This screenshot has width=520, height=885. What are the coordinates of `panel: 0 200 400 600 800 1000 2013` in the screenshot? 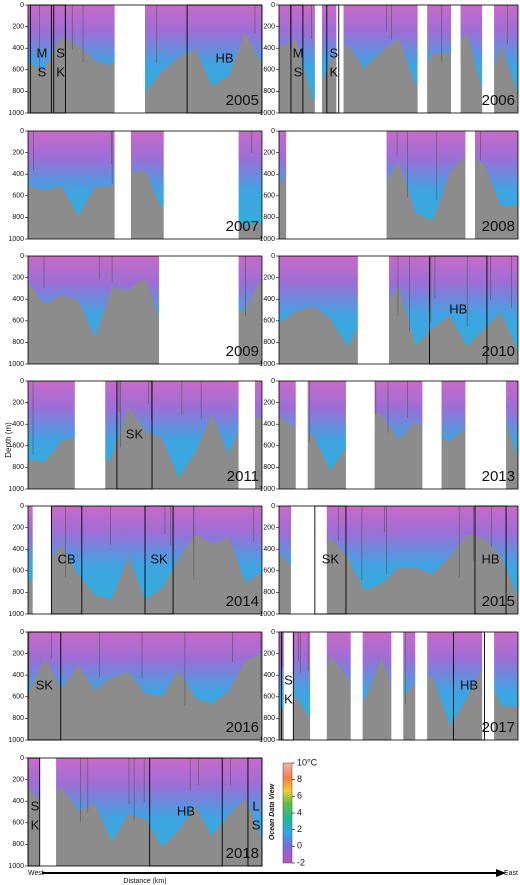 It's located at (389, 435).